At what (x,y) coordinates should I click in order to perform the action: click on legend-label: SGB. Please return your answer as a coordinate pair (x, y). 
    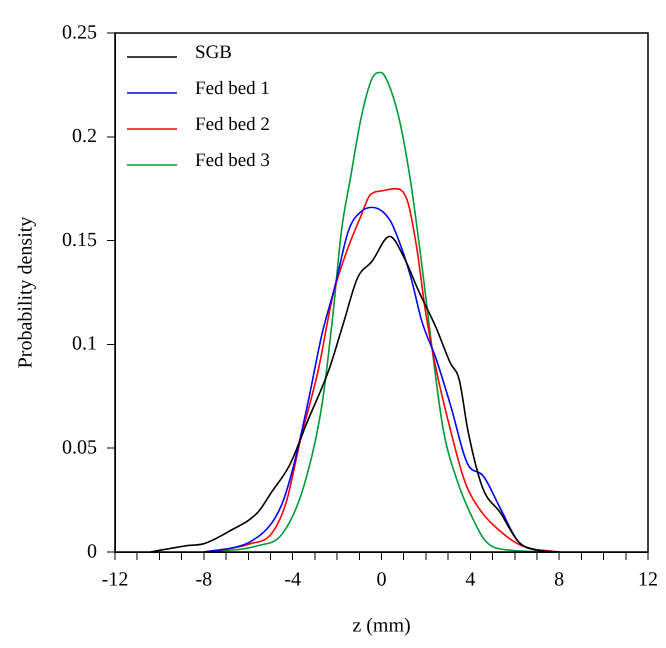
    Looking at the image, I should click on (213, 52).